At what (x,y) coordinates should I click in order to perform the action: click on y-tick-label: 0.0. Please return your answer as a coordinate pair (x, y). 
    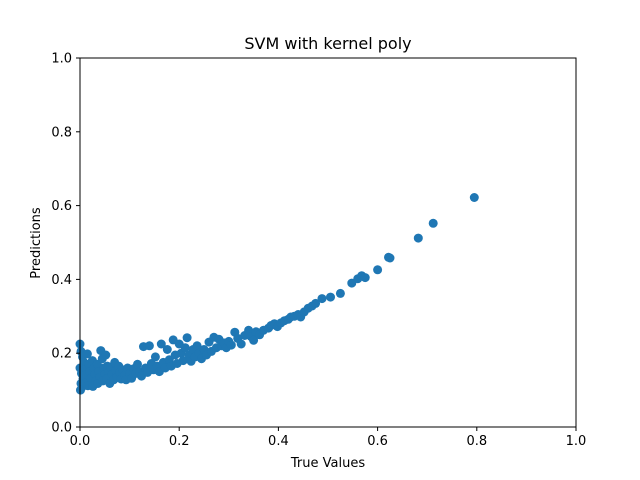
    Looking at the image, I should click on (61, 428).